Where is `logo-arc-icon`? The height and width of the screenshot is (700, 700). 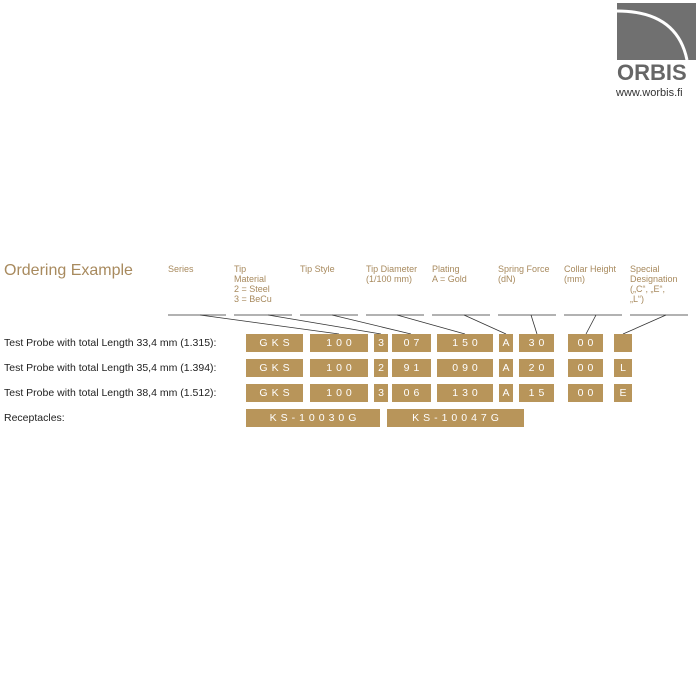
logo-arc-icon is located at coordinates (653, 34).